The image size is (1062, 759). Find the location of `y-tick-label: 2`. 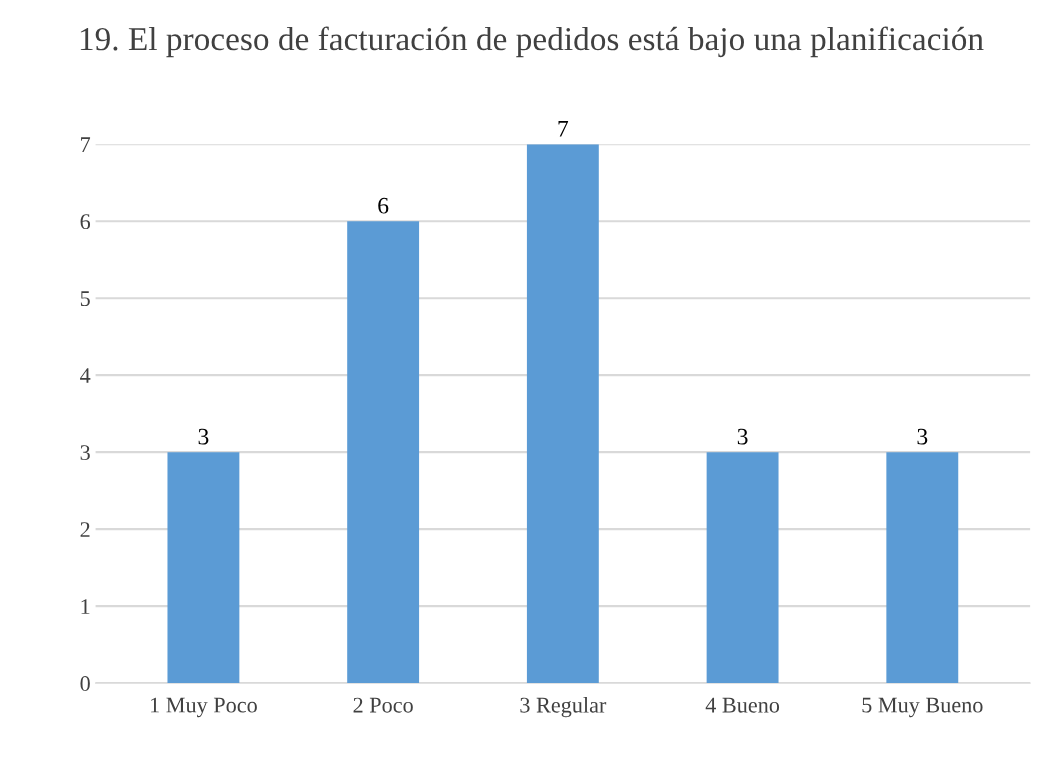

y-tick-label: 2 is located at coordinates (85, 529).